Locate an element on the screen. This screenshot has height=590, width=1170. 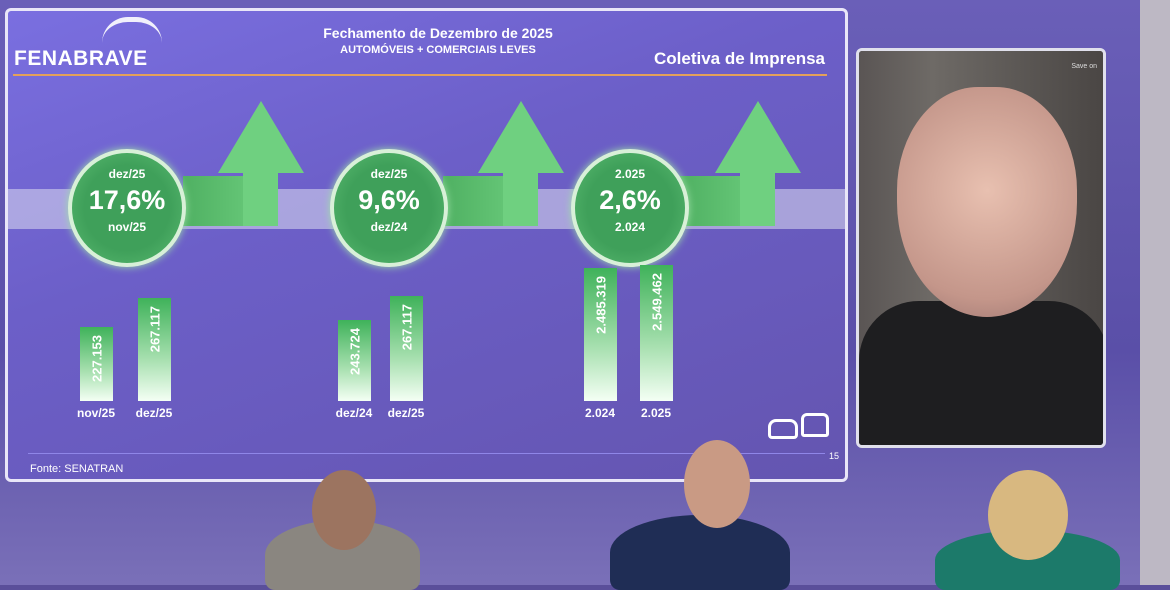
growth-badge: dez/25 9,6% dez/24 is located at coordinates (389, 208).